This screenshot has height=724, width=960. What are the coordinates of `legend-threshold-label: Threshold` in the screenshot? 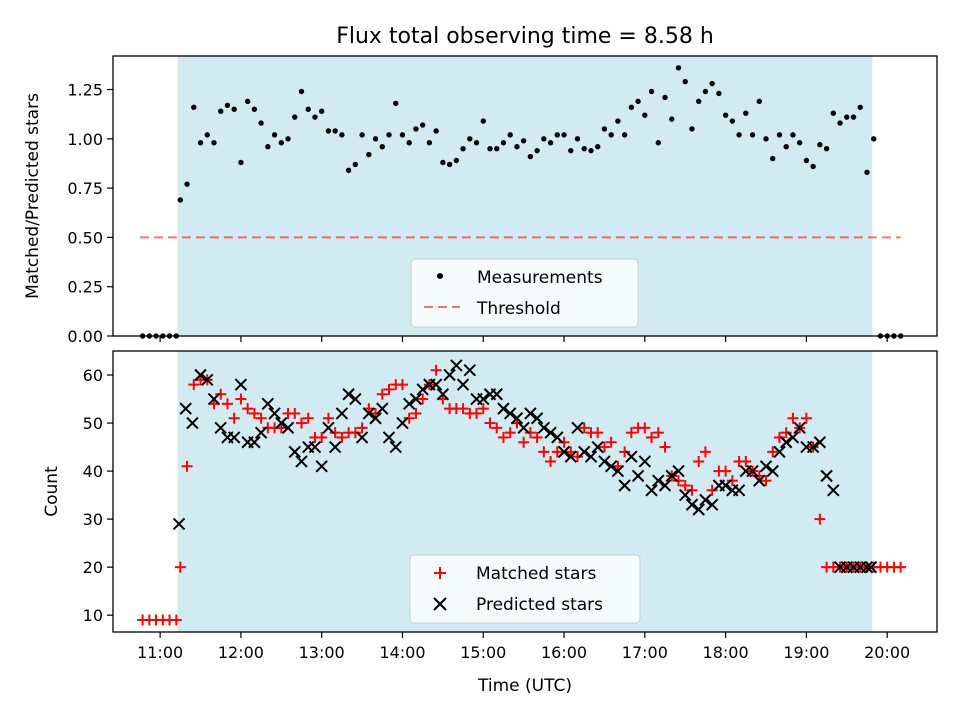 It's located at (518, 309).